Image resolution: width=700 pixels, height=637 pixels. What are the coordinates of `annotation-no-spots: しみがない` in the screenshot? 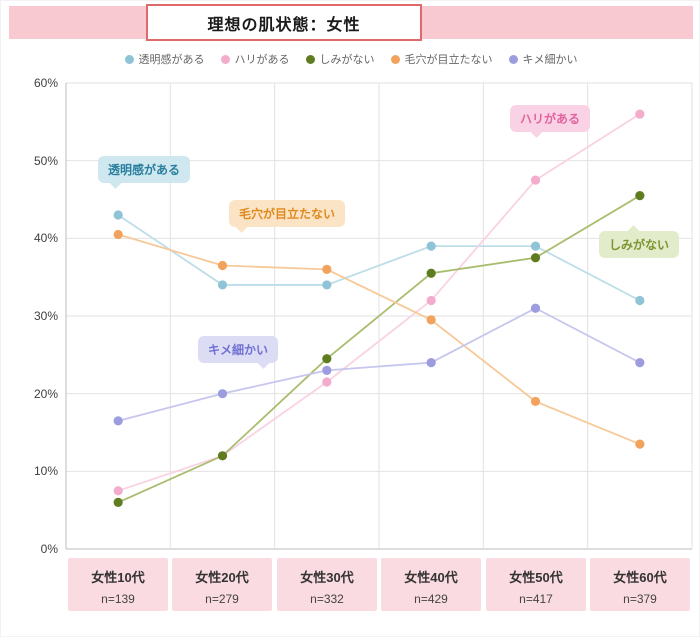 It's located at (639, 241).